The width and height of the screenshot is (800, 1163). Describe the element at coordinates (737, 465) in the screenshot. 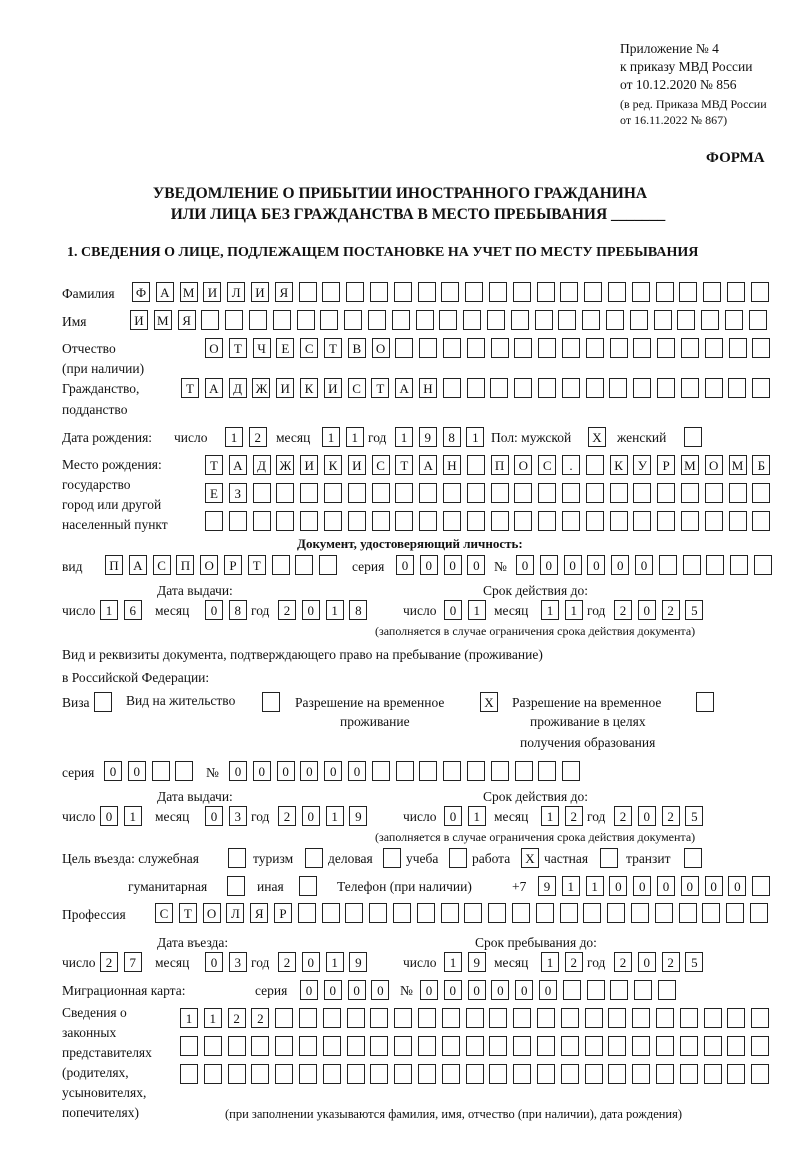

I see `char-cell: М` at that location.